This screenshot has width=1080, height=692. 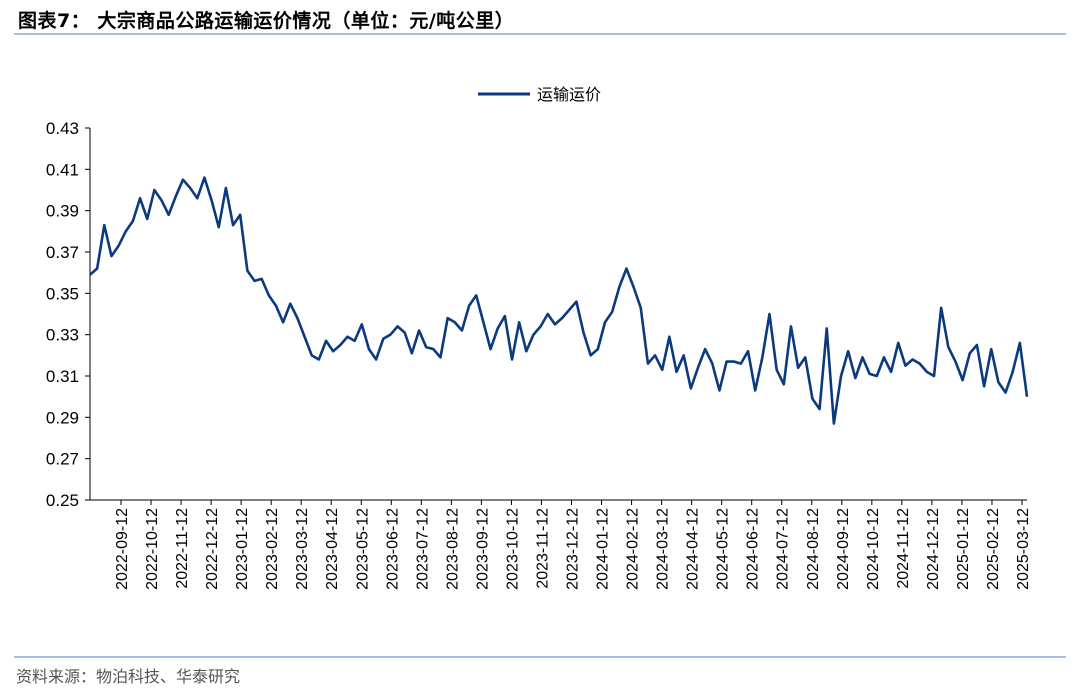 What do you see at coordinates (753, 549) in the screenshot?
I see `x-tick-label: 2024-06-12` at bounding box center [753, 549].